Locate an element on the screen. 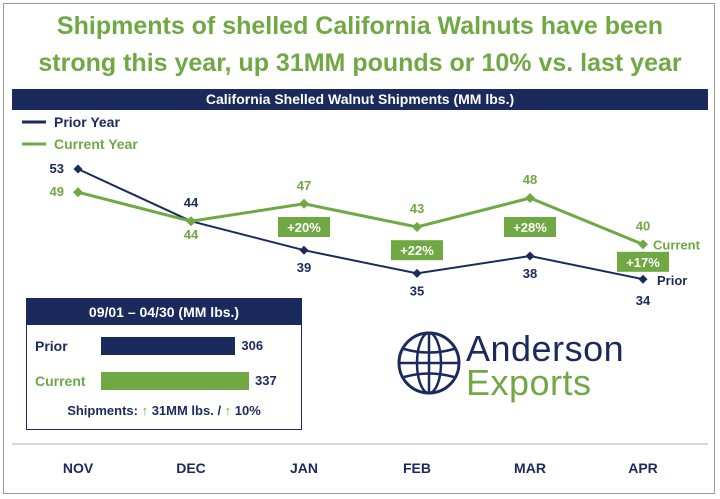  x-tick-label: JAN is located at coordinates (304, 468).